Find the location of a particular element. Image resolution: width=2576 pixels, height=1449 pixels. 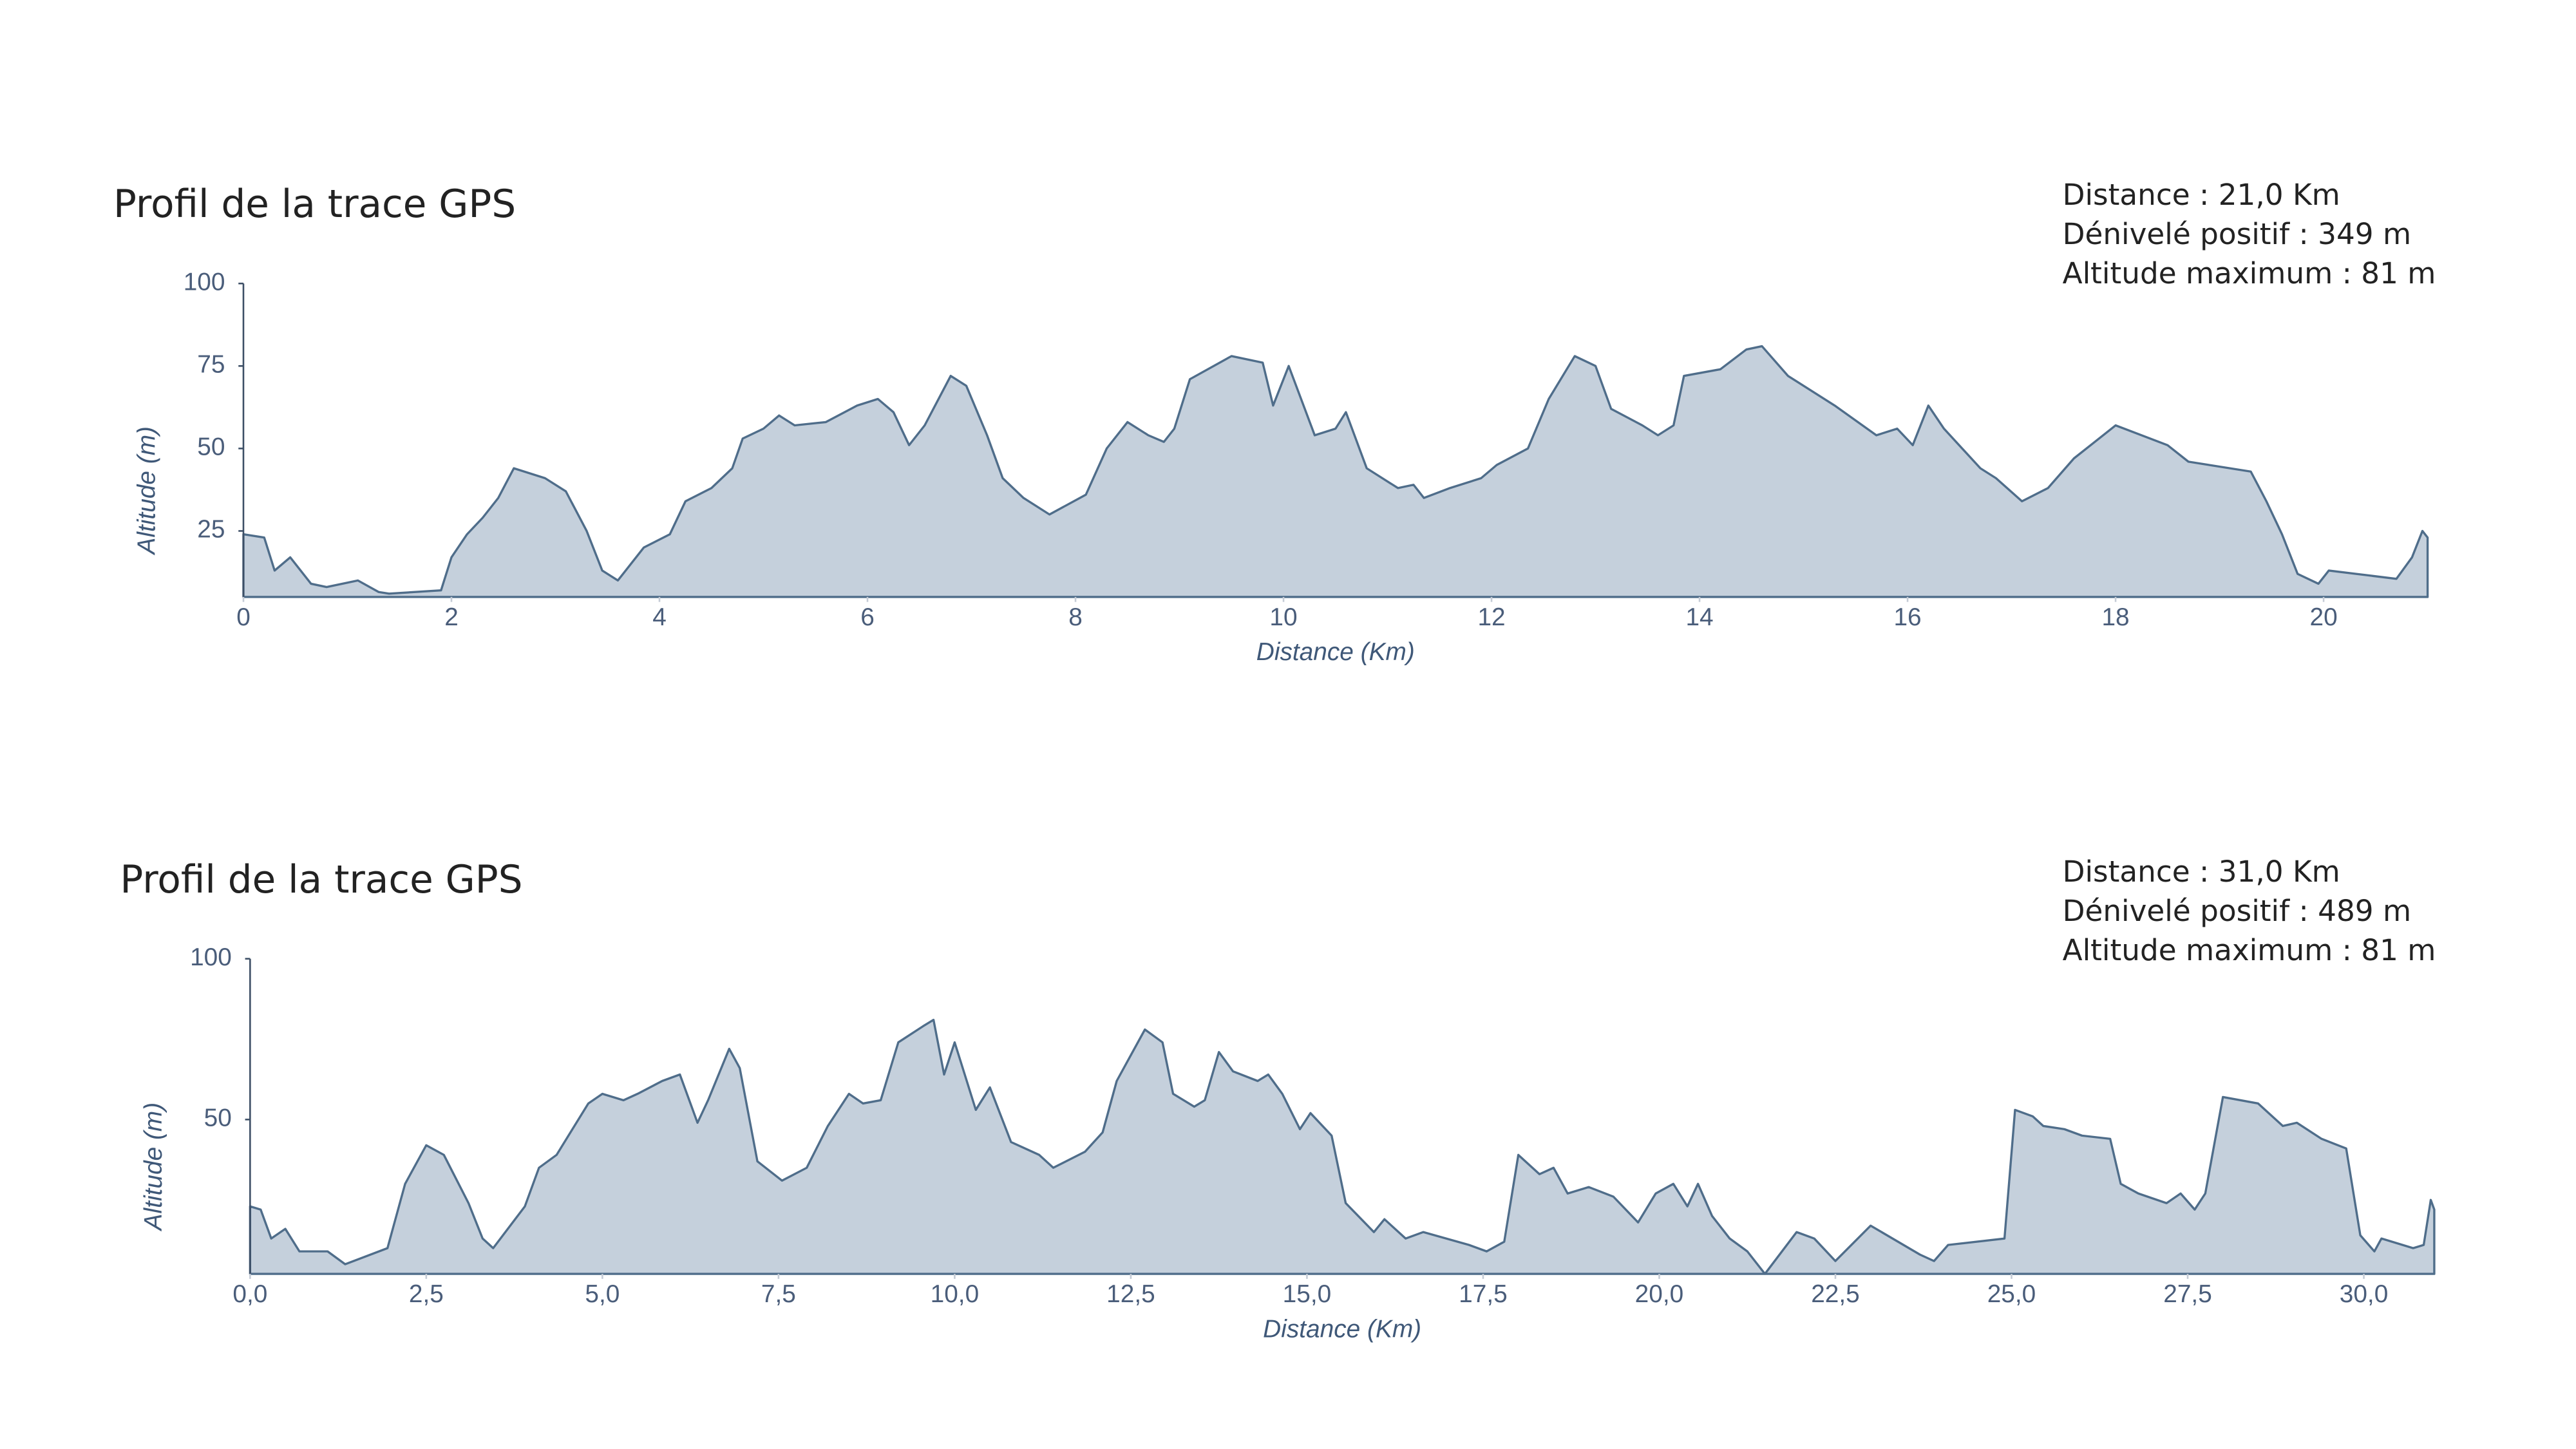

x-tick-label: 22,5 is located at coordinates (1836, 1294).